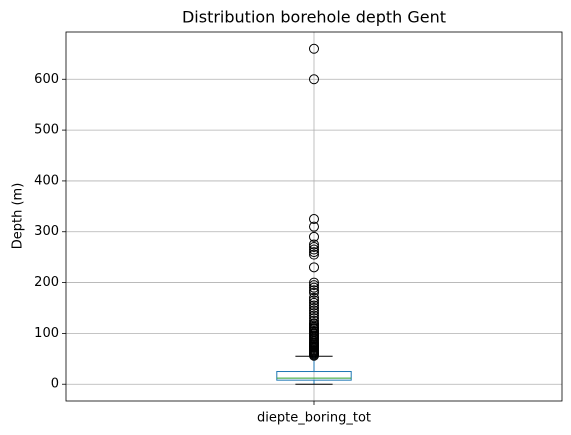 Image resolution: width=571 pixels, height=435 pixels. Describe the element at coordinates (46, 231) in the screenshot. I see `y-tick-label: 300` at that location.